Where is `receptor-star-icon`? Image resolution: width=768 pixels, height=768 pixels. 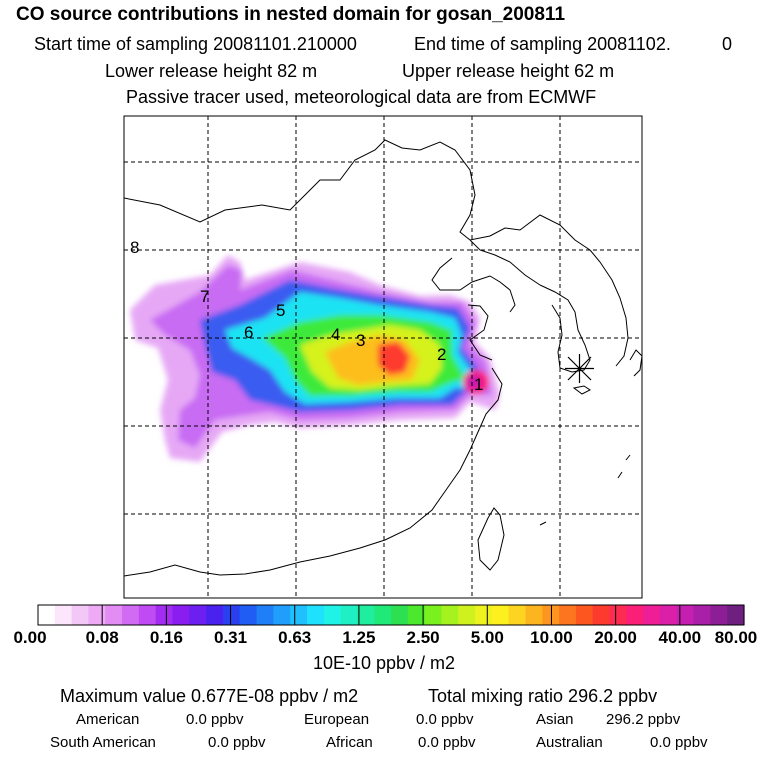 receptor-star-icon is located at coordinates (579, 368).